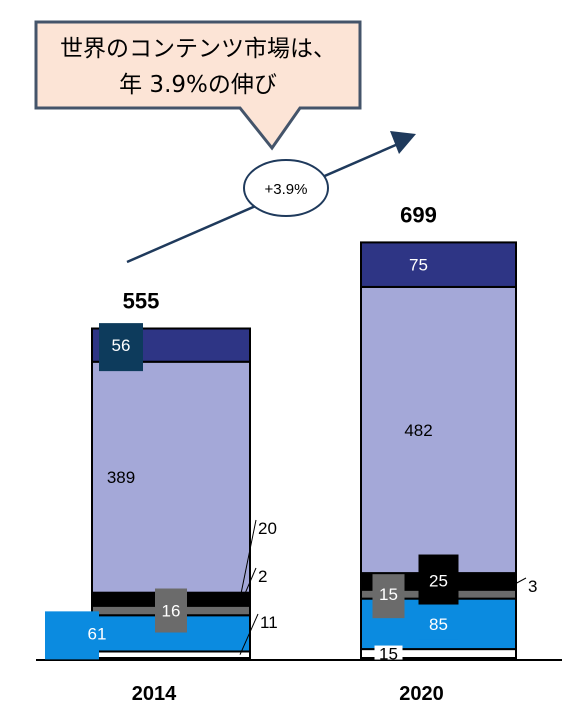 Image resolution: width=568 pixels, height=705 pixels. I want to click on growth-arrow-head, so click(403, 142).